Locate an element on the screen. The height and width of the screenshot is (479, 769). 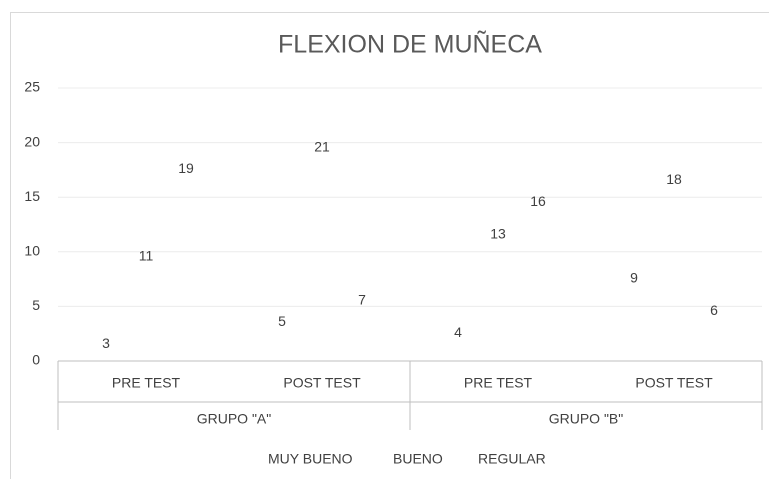
data-label: 5 is located at coordinates (282, 321).